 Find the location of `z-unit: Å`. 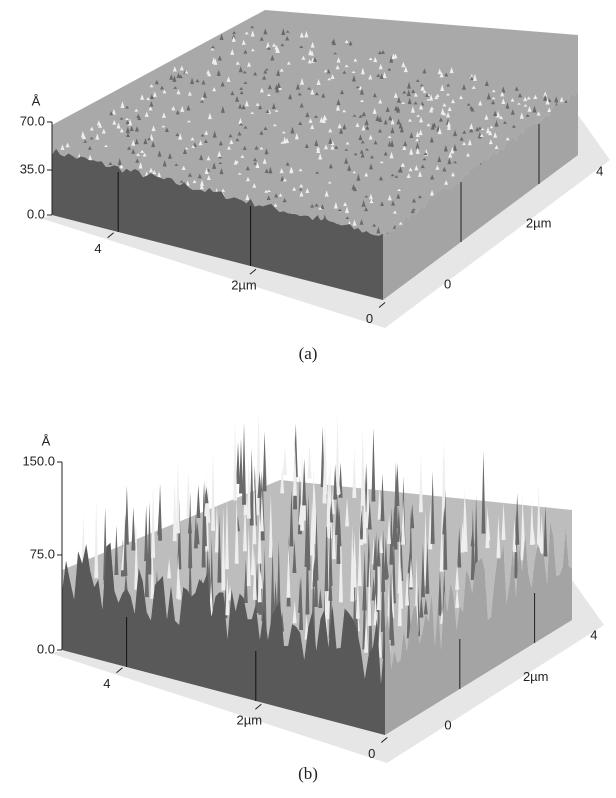

z-unit: Å is located at coordinates (46, 440).